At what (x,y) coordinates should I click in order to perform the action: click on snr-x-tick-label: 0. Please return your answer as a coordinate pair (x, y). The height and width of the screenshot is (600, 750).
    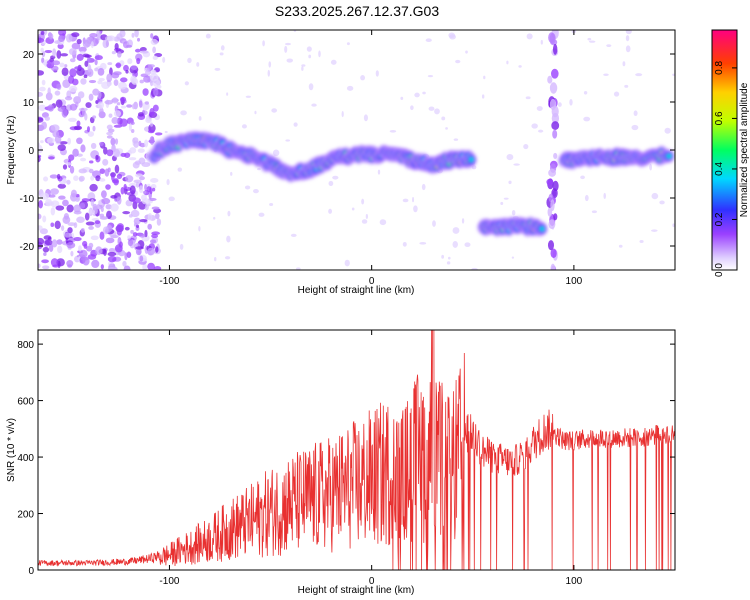
    Looking at the image, I should click on (372, 581).